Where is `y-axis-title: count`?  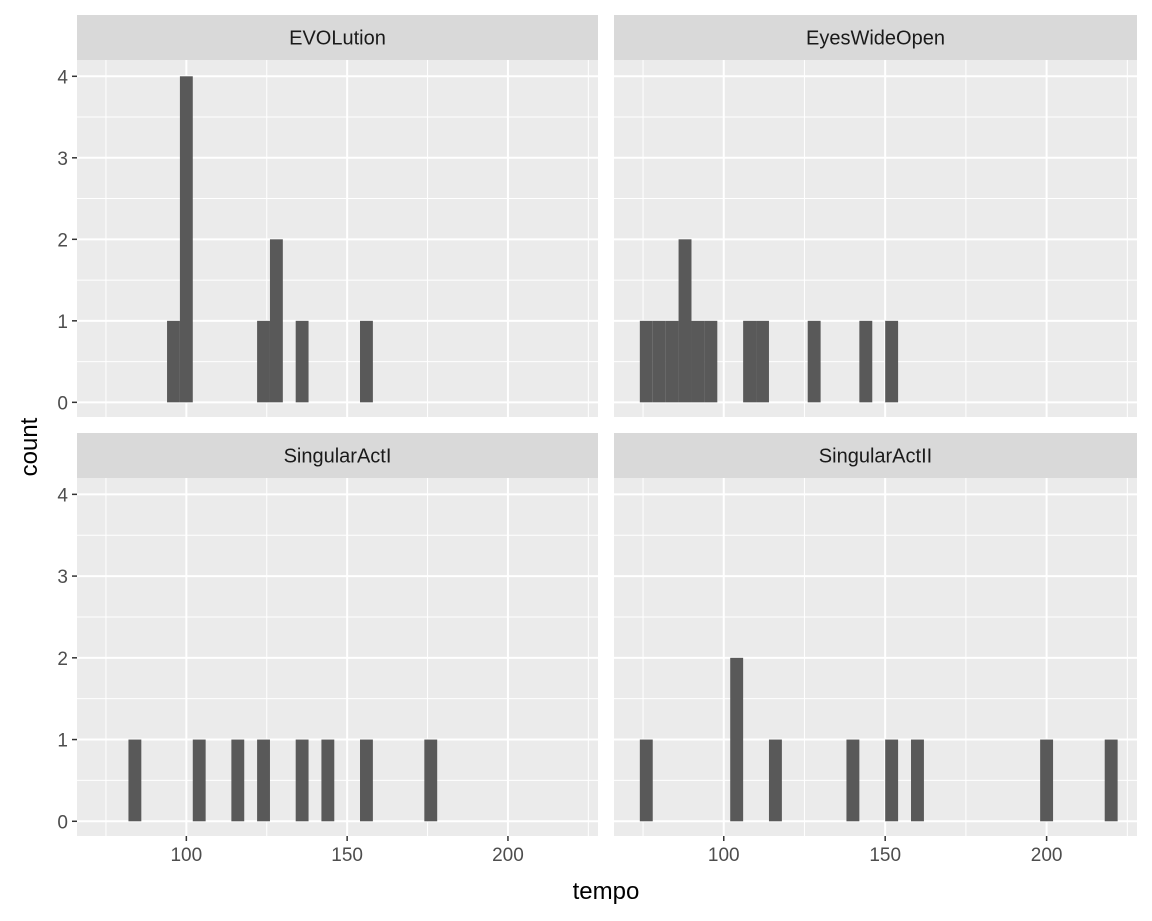 y-axis-title: count is located at coordinates (29, 446).